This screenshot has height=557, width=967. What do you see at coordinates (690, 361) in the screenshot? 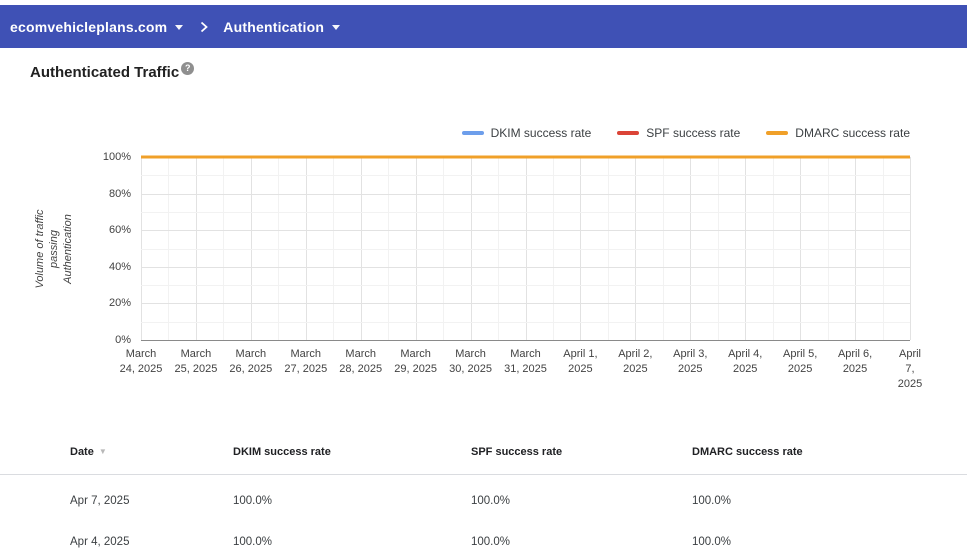
I see `x-axis-tick: April 3, 2025` at bounding box center [690, 361].